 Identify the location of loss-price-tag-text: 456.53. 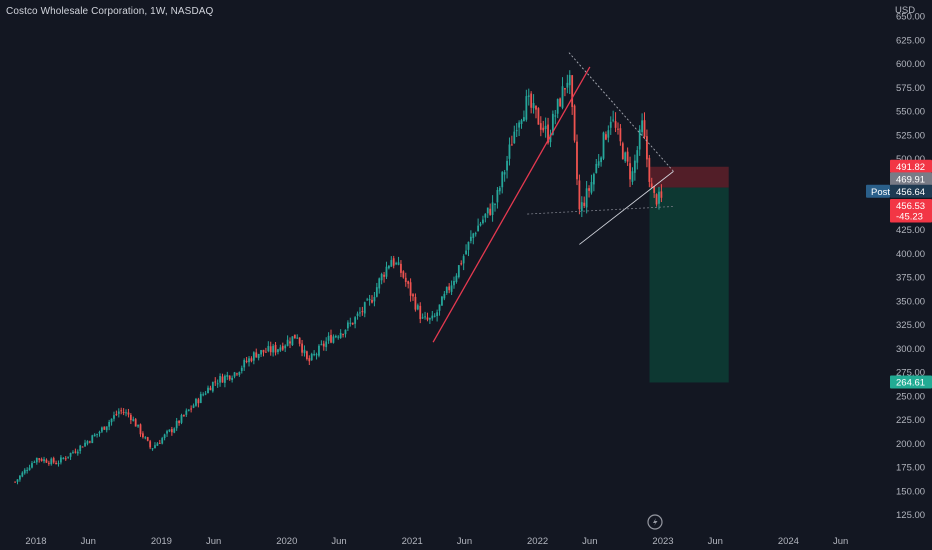
(910, 206).